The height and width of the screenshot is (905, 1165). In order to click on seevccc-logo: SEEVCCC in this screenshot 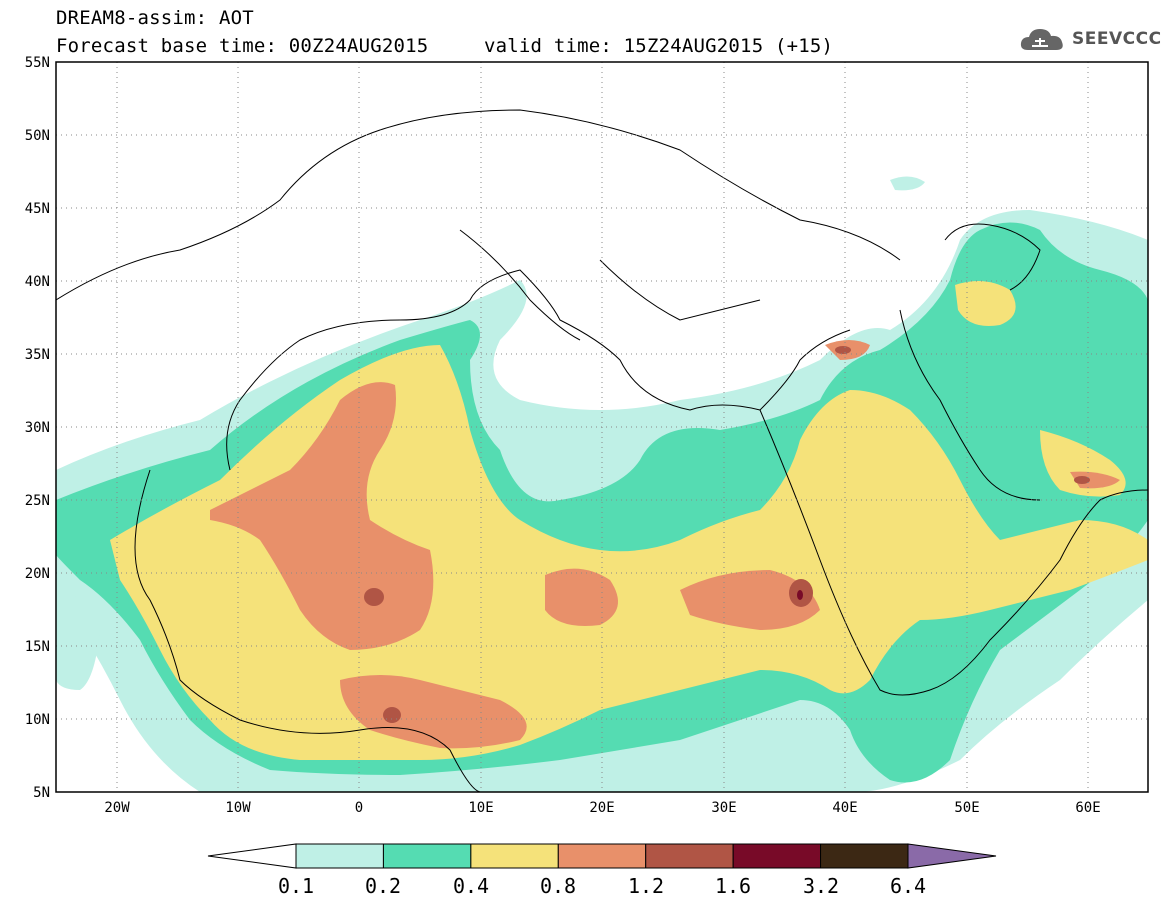, I will do `click(1090, 39)`.